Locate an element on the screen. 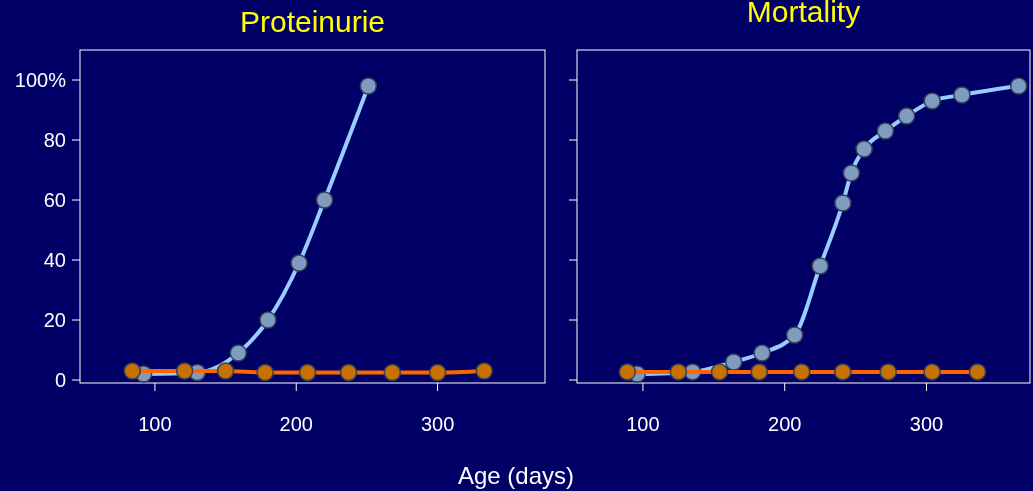 This screenshot has width=1033, height=491. chart-title: Mortality is located at coordinates (803, 14).